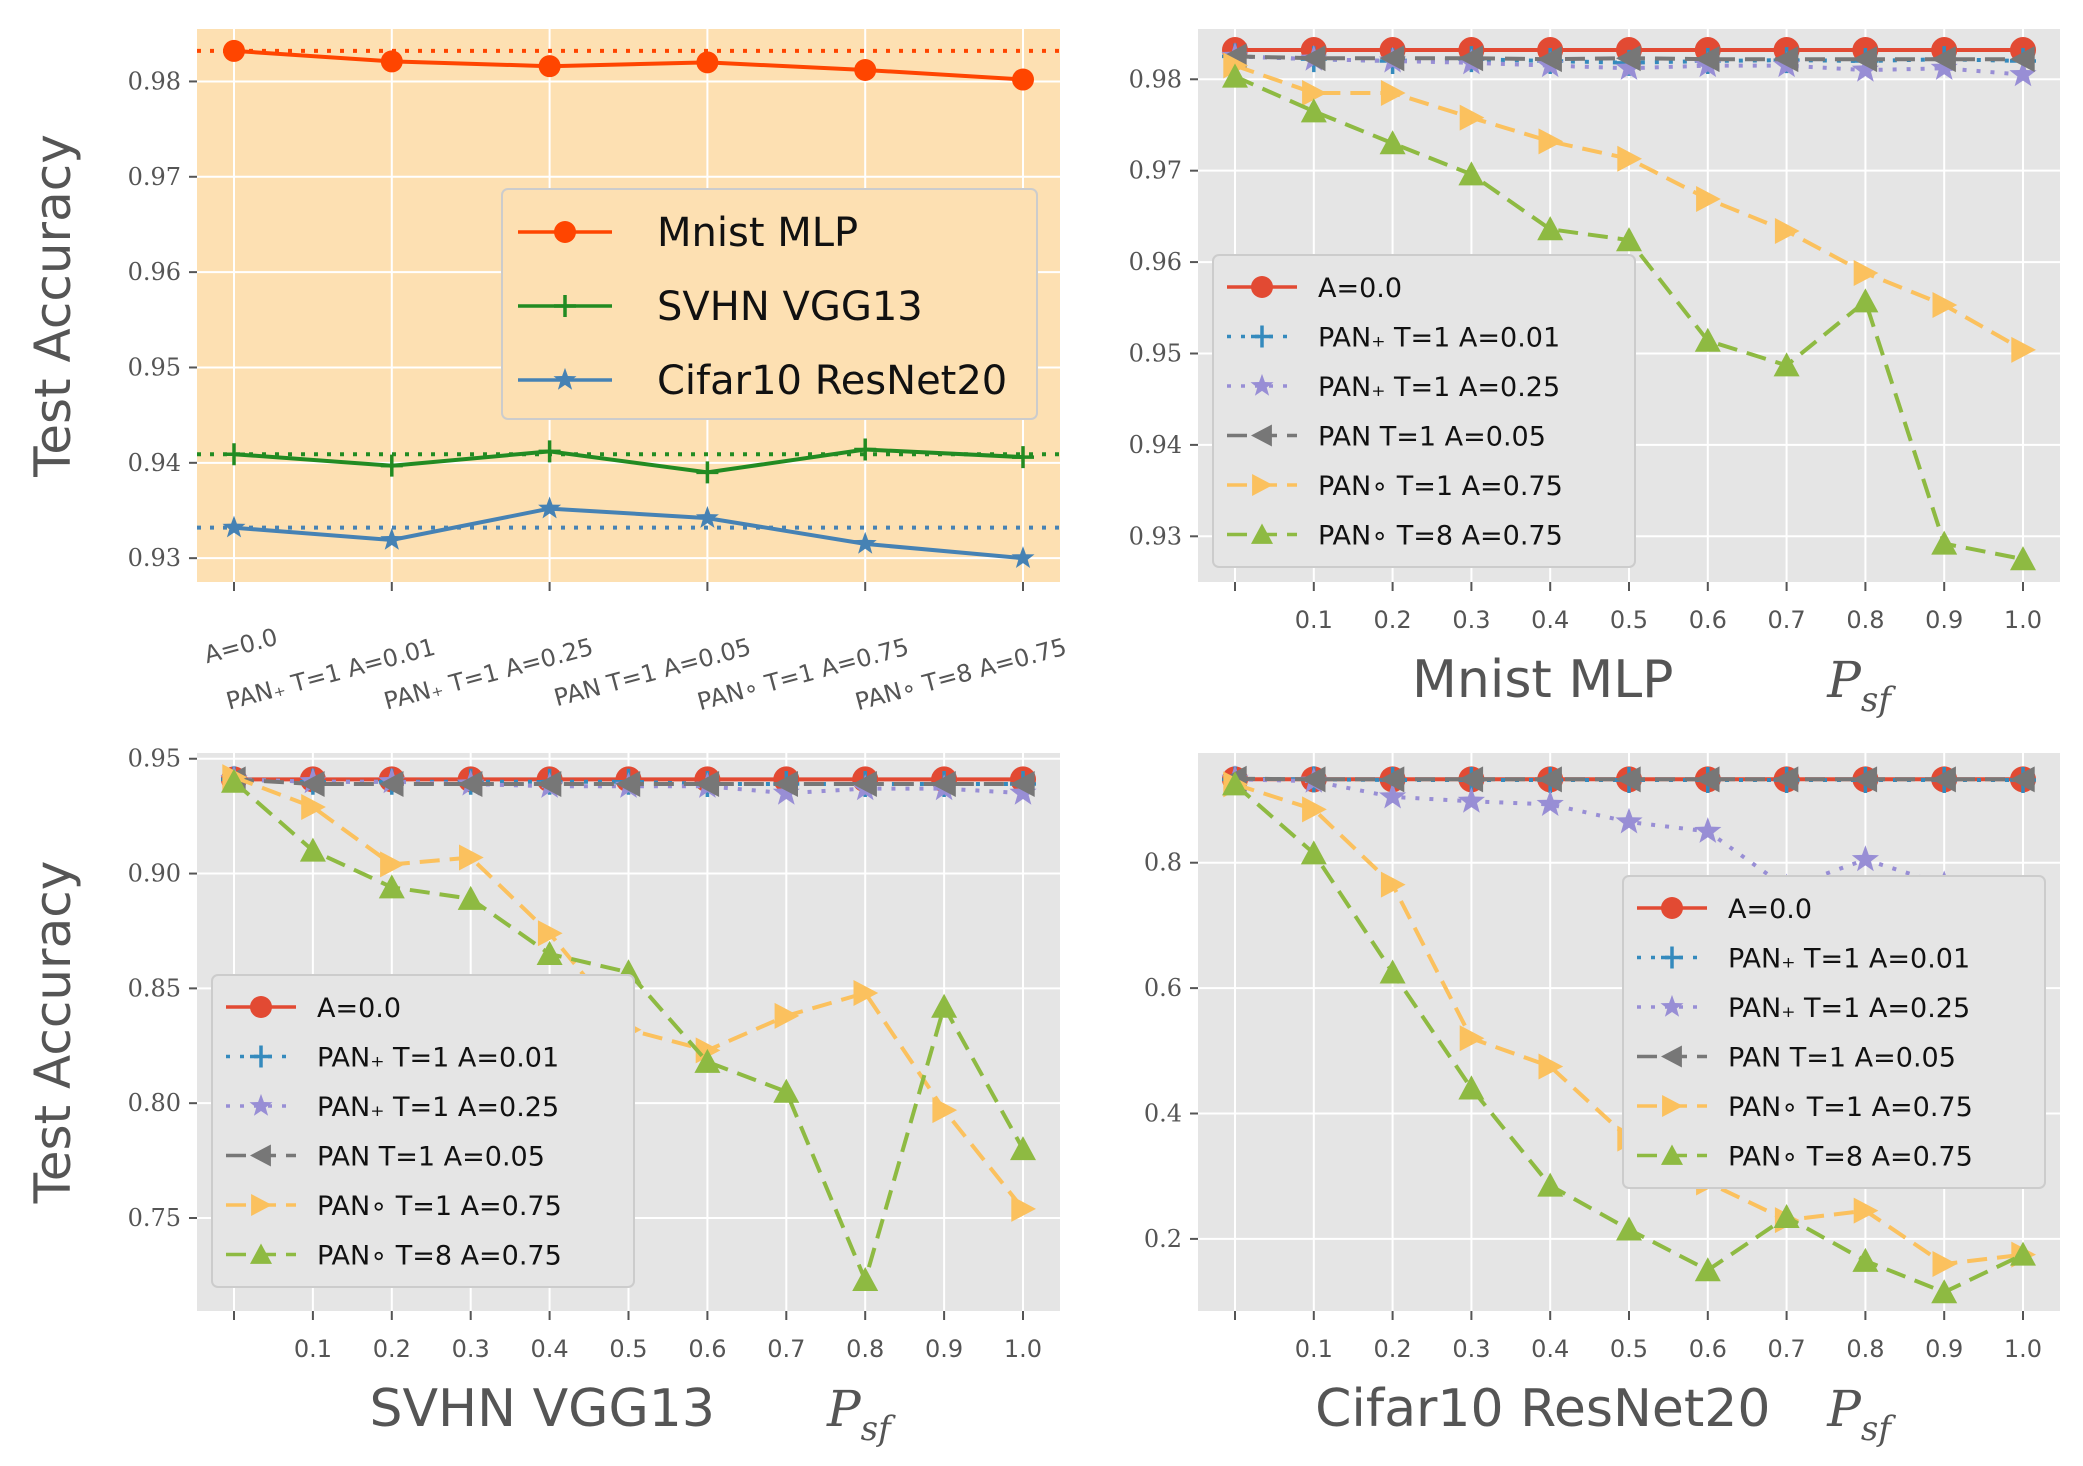  I want to click on legend: Mnist MLP SVHN VGG13 Cifar10 ResNet20, so click(769, 304).